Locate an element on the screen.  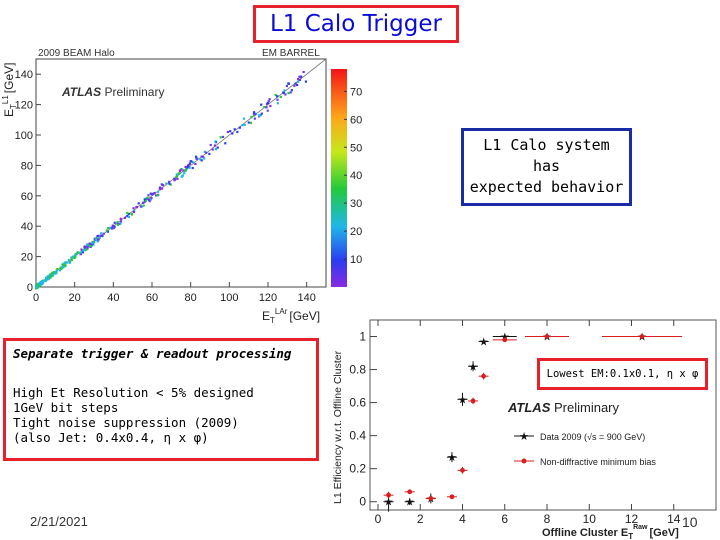
heatmap-xtick-label: 140 is located at coordinates (306, 298).